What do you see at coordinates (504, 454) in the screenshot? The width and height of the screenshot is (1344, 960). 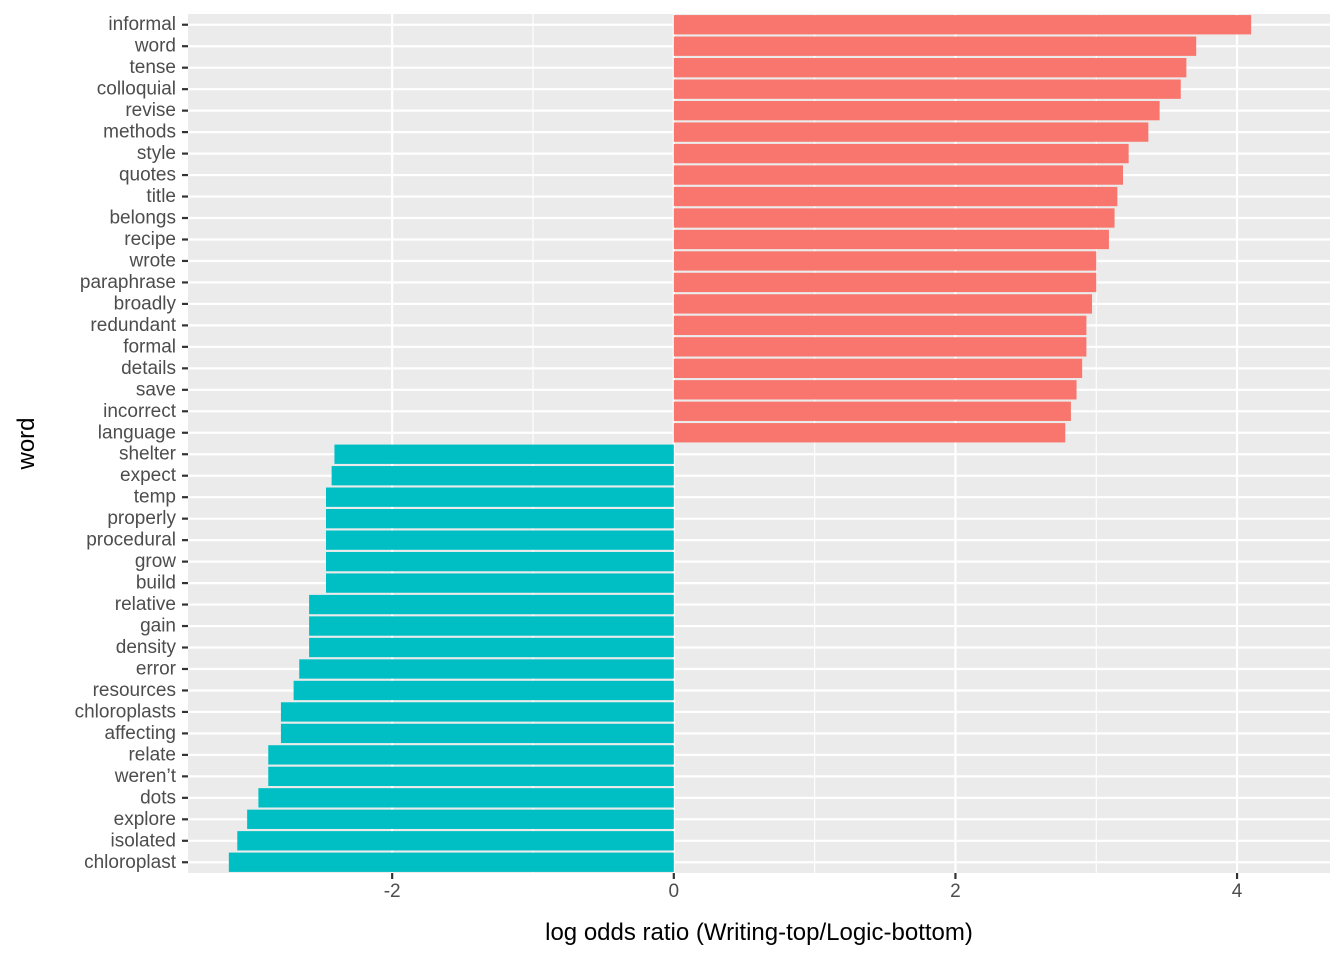 I see `bar-shelter` at bounding box center [504, 454].